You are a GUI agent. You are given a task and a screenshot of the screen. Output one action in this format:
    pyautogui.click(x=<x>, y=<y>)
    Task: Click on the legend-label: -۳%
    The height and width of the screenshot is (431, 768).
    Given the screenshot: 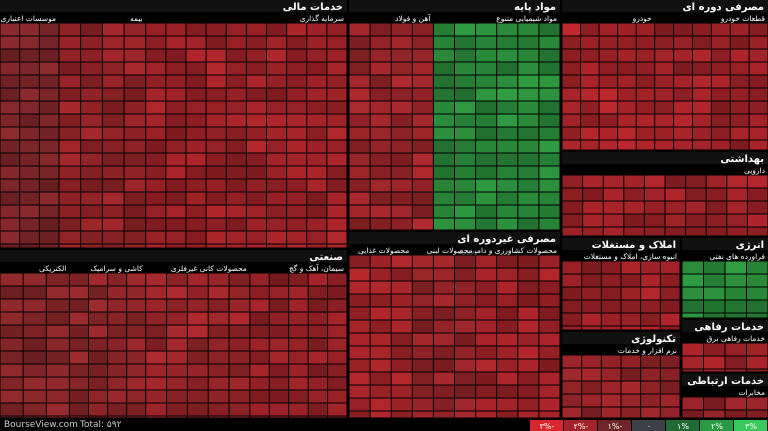 What is the action you would take?
    pyautogui.click(x=547, y=426)
    